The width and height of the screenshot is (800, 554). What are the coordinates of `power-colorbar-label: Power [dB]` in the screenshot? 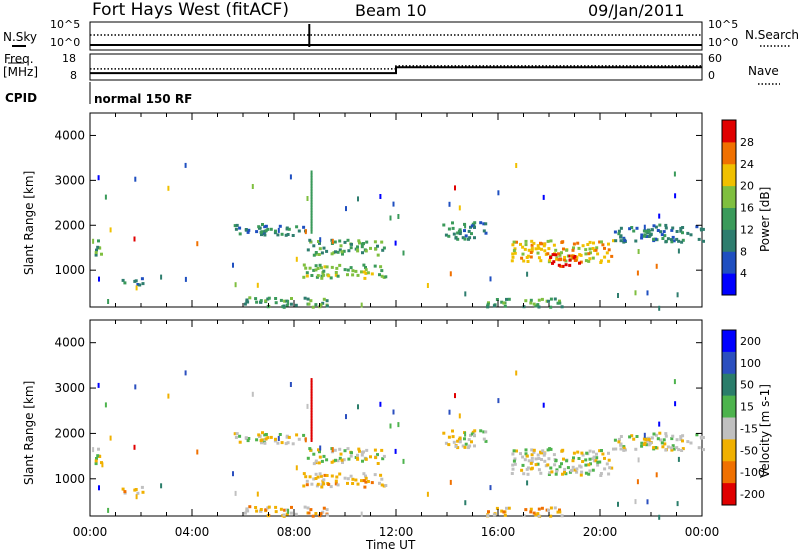 It's located at (765, 219).